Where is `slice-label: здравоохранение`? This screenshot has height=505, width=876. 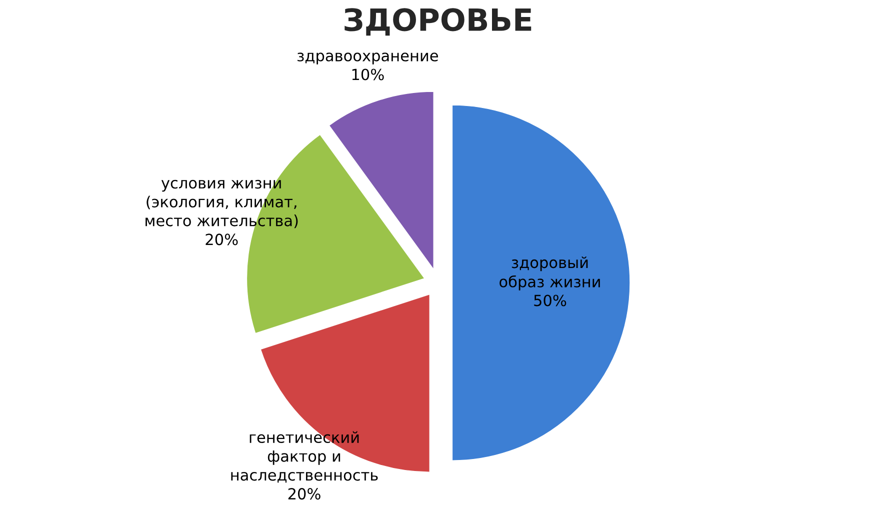 slice-label: здравоохранение is located at coordinates (368, 58).